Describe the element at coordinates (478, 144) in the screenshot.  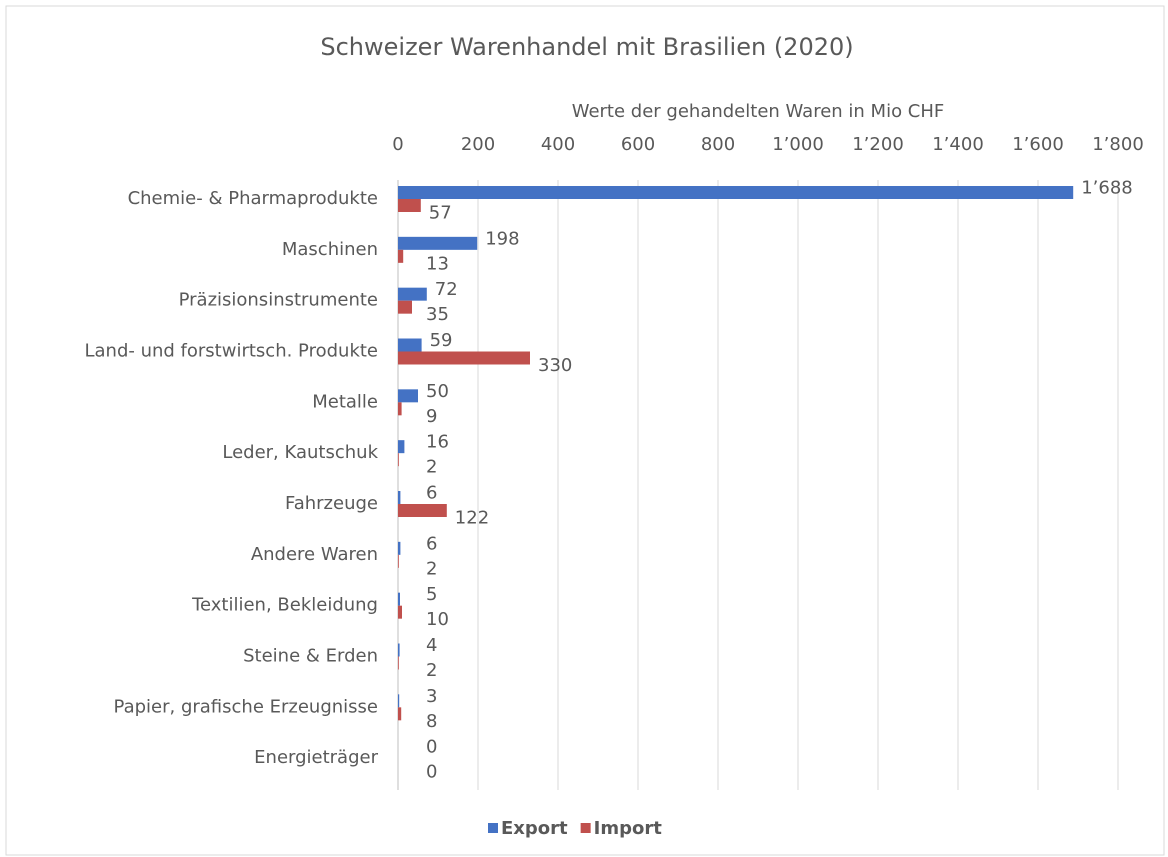
I see `x-tick-label: 200` at that location.